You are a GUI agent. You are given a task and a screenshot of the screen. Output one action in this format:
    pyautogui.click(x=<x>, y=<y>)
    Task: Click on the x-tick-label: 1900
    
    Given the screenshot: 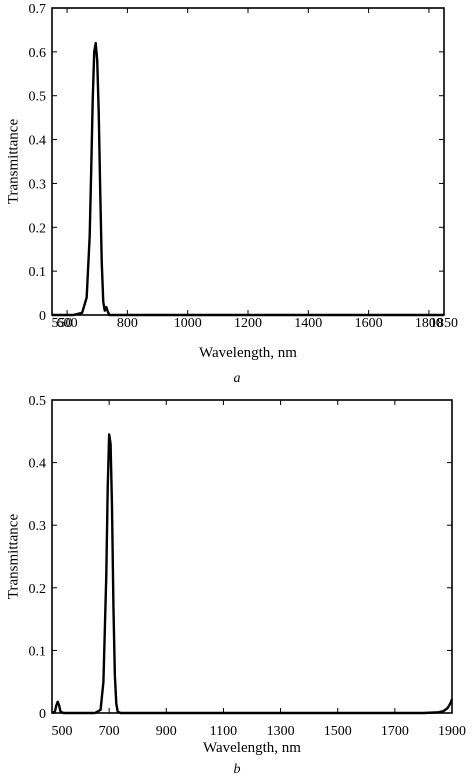 What is the action you would take?
    pyautogui.click(x=452, y=731)
    